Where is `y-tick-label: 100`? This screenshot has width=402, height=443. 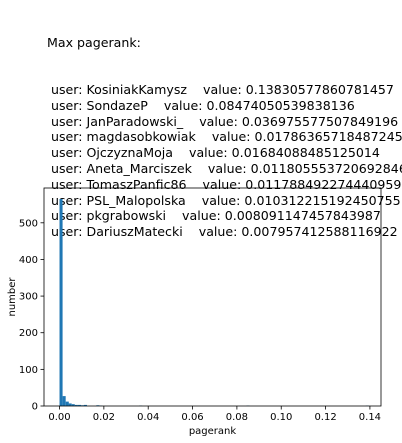
y-tick-label: 100 is located at coordinates (28, 370).